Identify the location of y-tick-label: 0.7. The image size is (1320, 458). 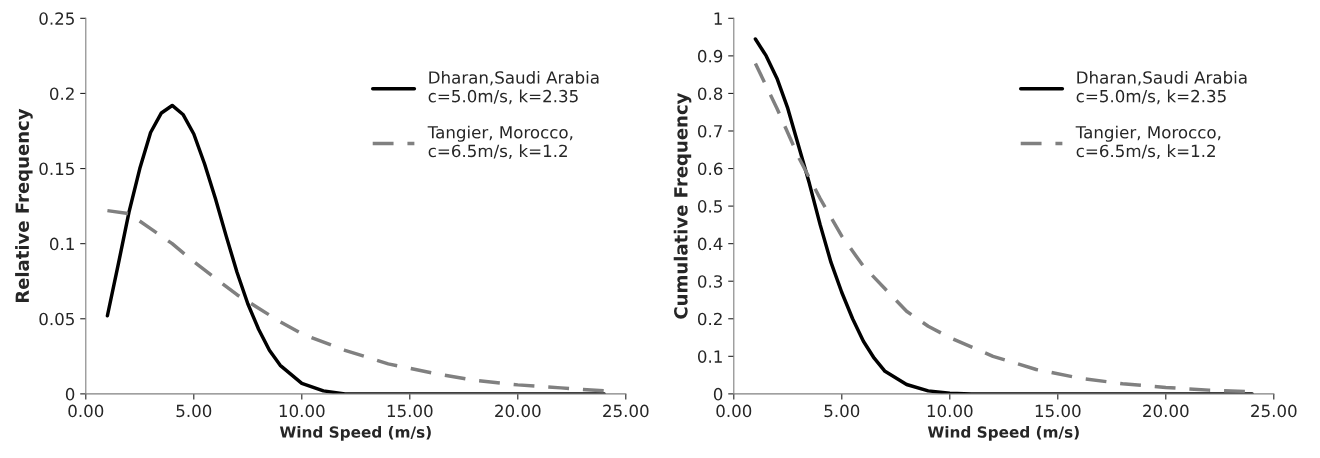
(709, 131).